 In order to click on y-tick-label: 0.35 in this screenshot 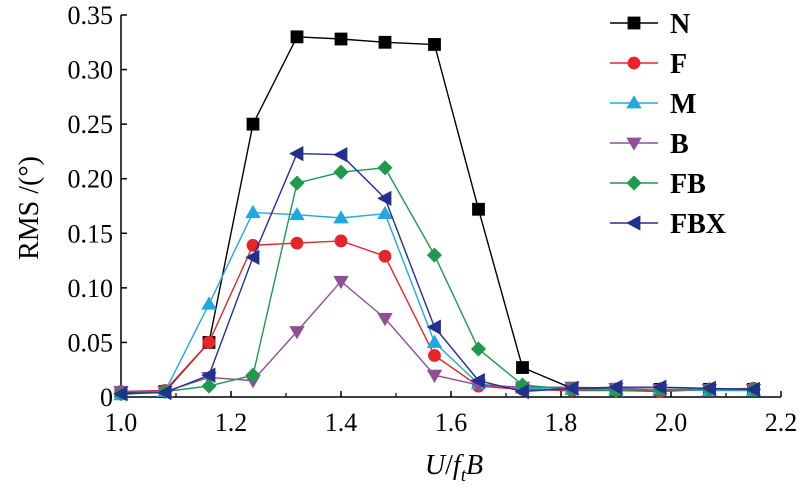, I will do `click(91, 15)`.